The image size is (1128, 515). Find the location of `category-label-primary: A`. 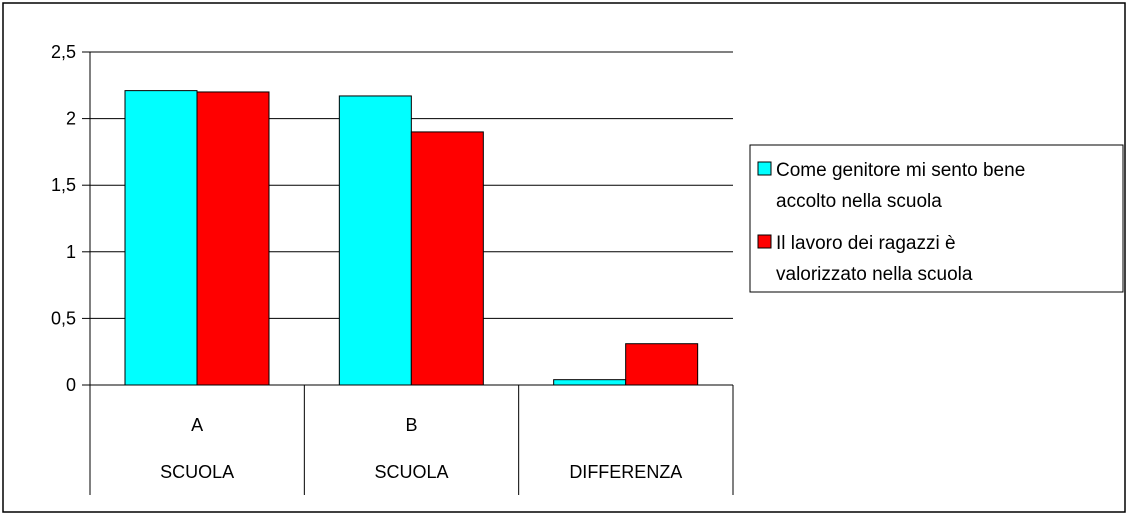

category-label-primary: A is located at coordinates (197, 425).